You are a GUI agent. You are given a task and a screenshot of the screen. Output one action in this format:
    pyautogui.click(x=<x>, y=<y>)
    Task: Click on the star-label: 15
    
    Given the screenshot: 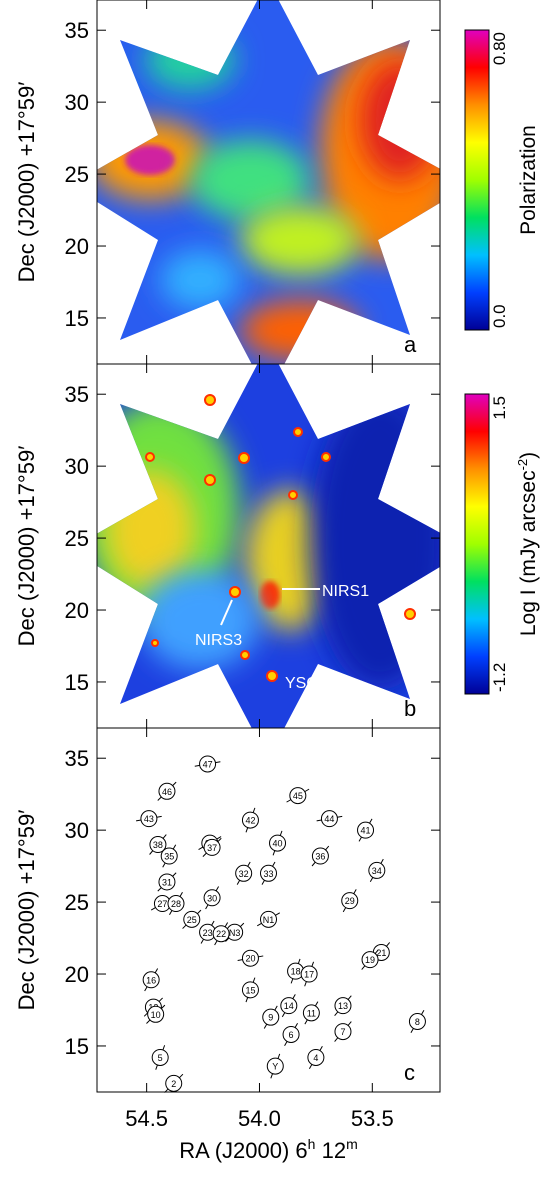 What is the action you would take?
    pyautogui.click(x=250, y=990)
    